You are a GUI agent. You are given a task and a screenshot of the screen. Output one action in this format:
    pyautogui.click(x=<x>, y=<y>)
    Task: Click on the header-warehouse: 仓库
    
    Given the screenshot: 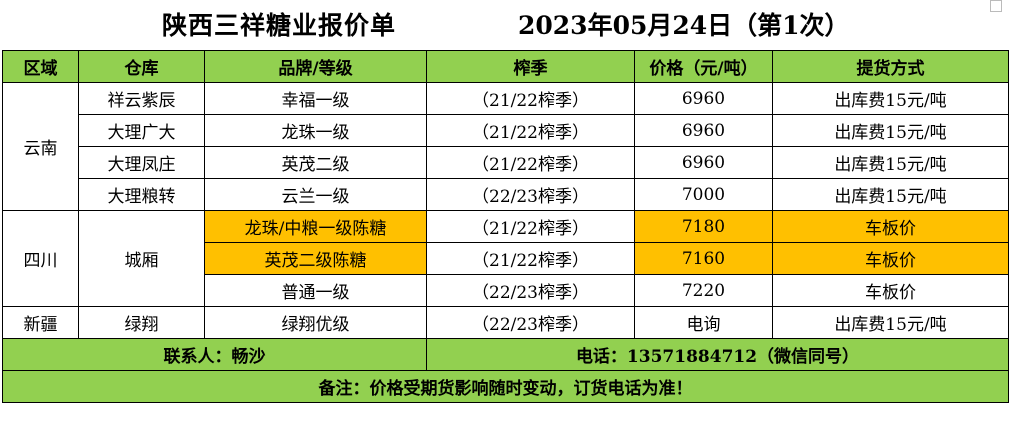 What is the action you would take?
    pyautogui.click(x=141, y=66)
    